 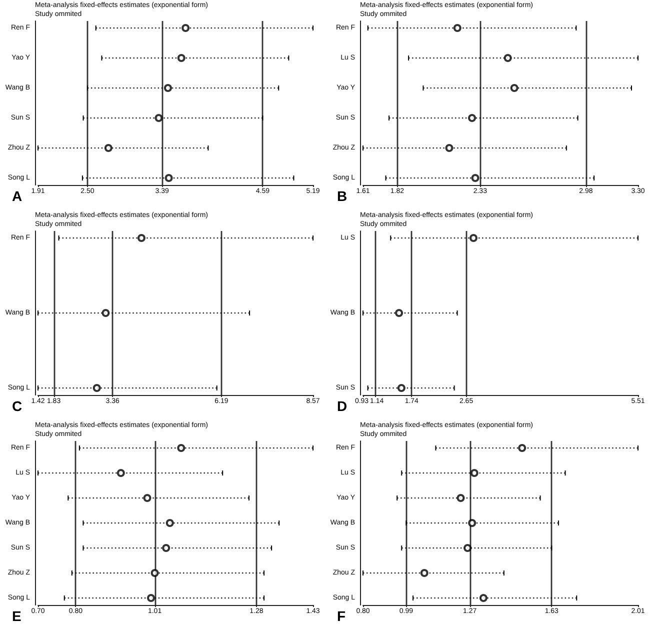 I want to click on text: F, so click(x=341, y=616).